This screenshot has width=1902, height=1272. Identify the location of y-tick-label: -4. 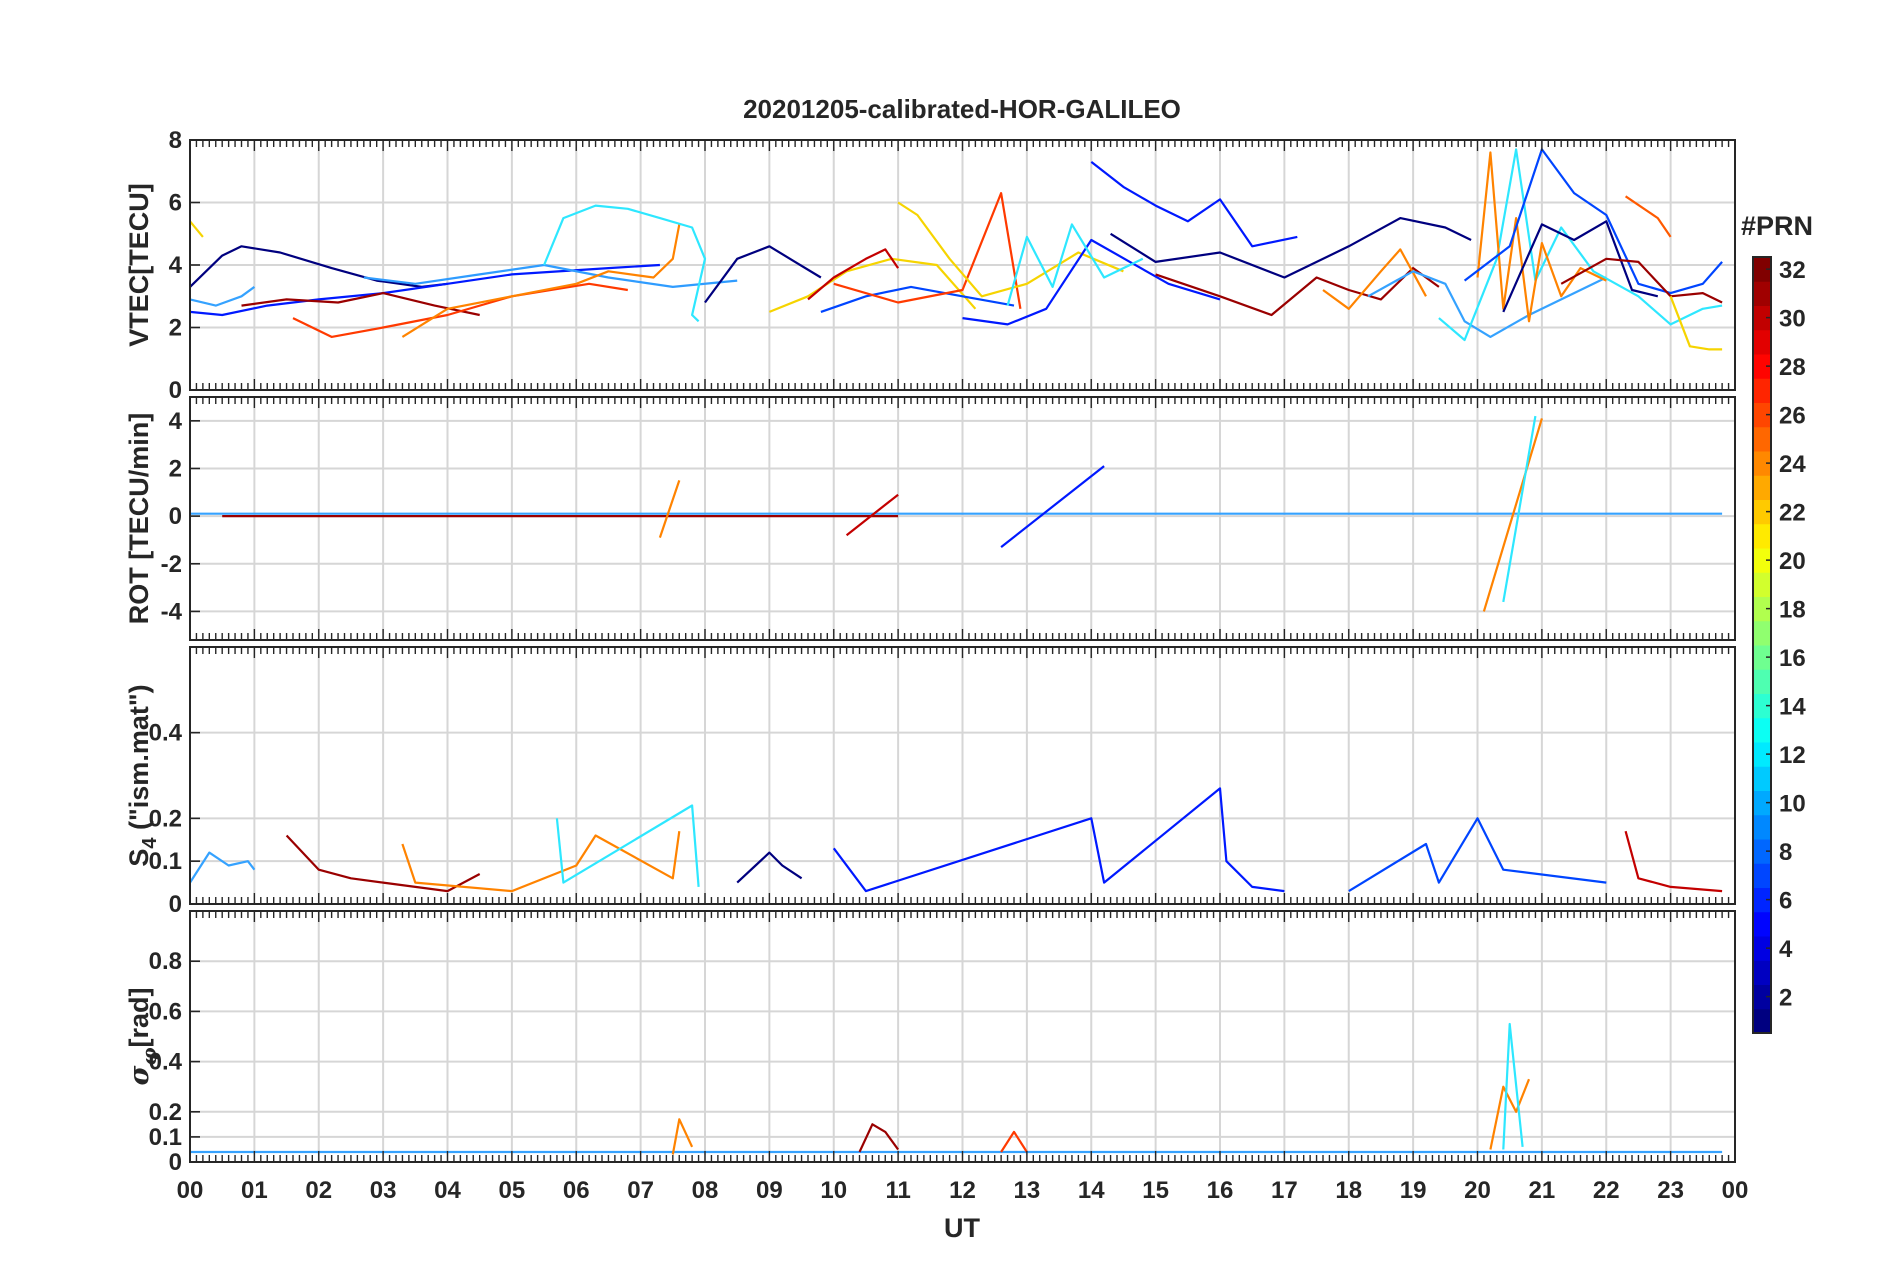
(172, 611).